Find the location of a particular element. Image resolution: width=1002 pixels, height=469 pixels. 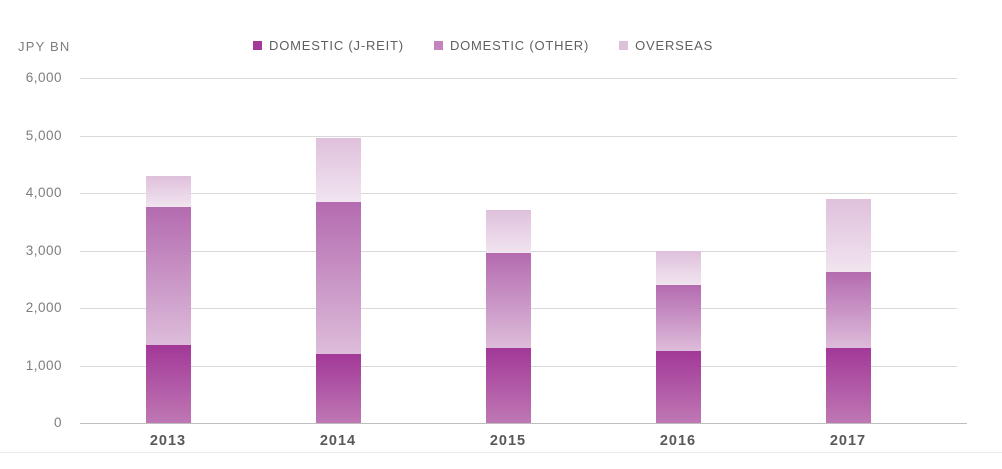

y-tick-label-2000: 2,000 is located at coordinates (43, 307).